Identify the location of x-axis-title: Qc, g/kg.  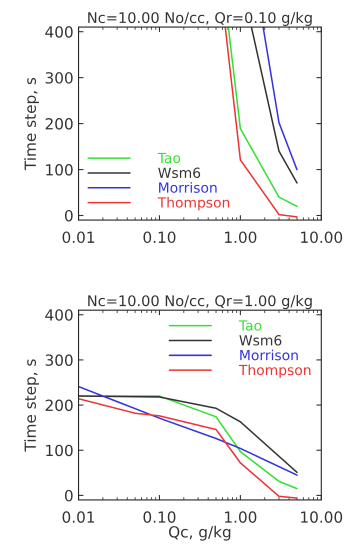
(199, 533).